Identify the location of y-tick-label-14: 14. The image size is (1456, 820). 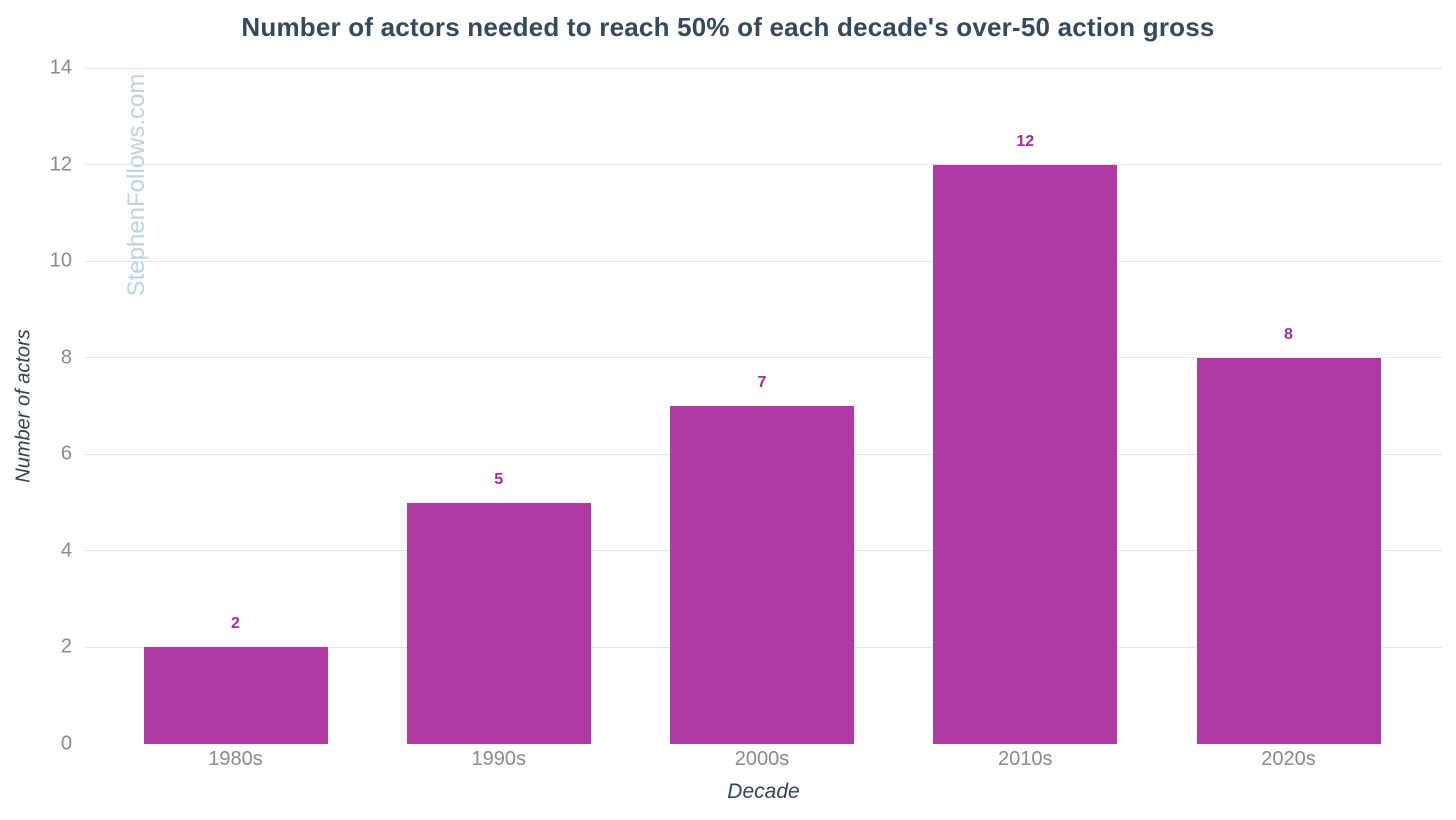
(60, 67).